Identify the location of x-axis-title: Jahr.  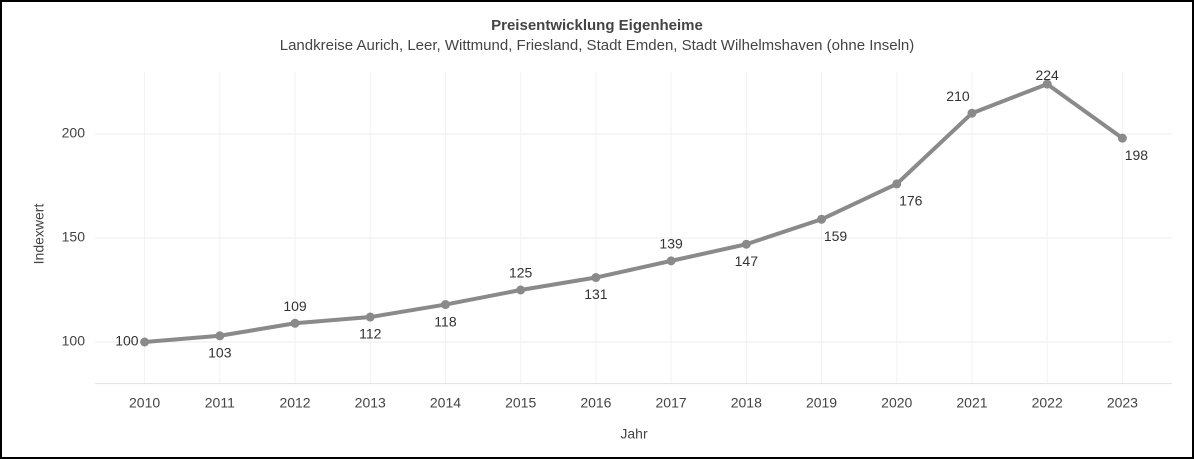
(634, 434).